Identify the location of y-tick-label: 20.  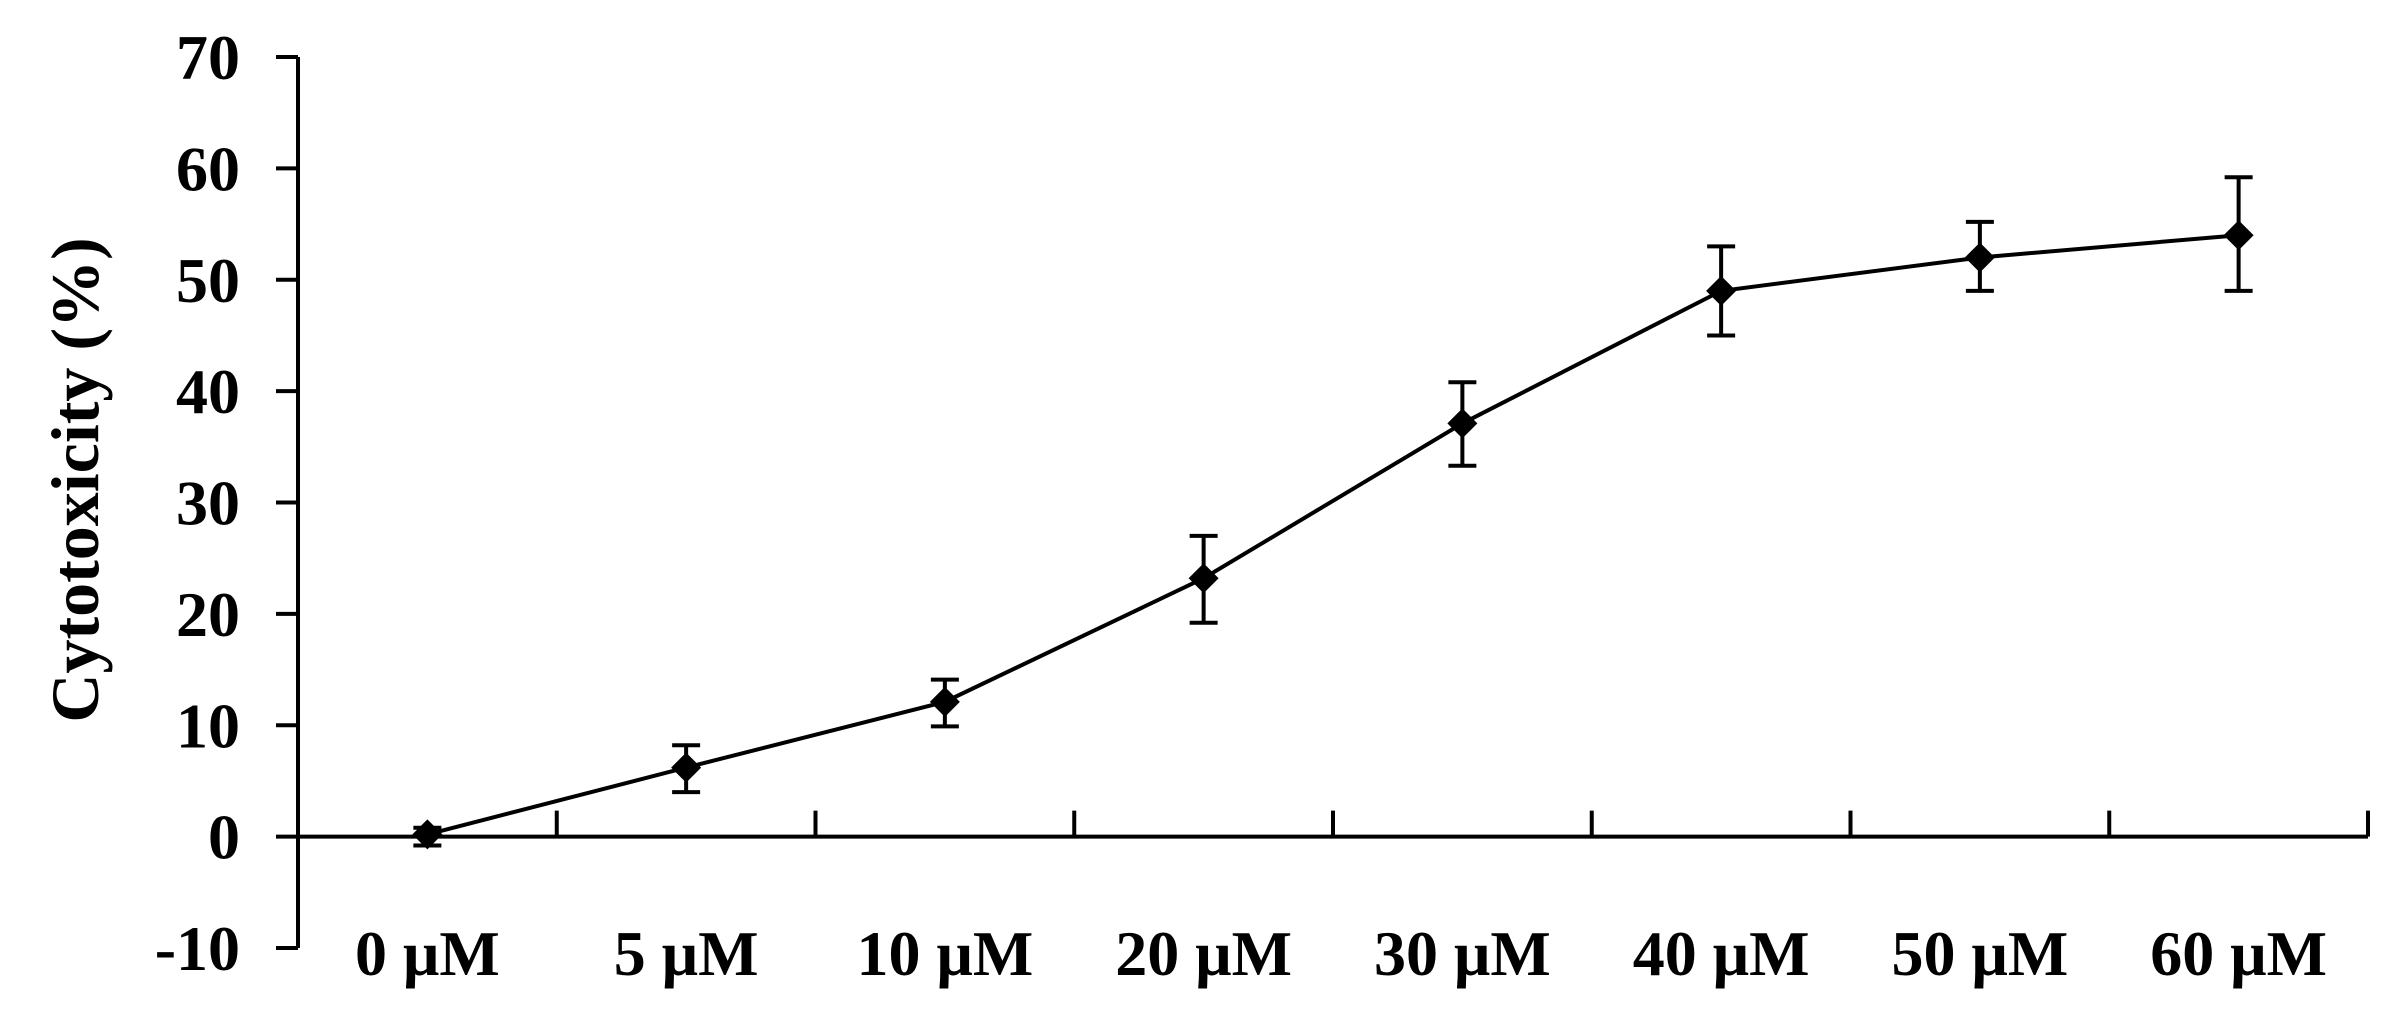
(208, 614).